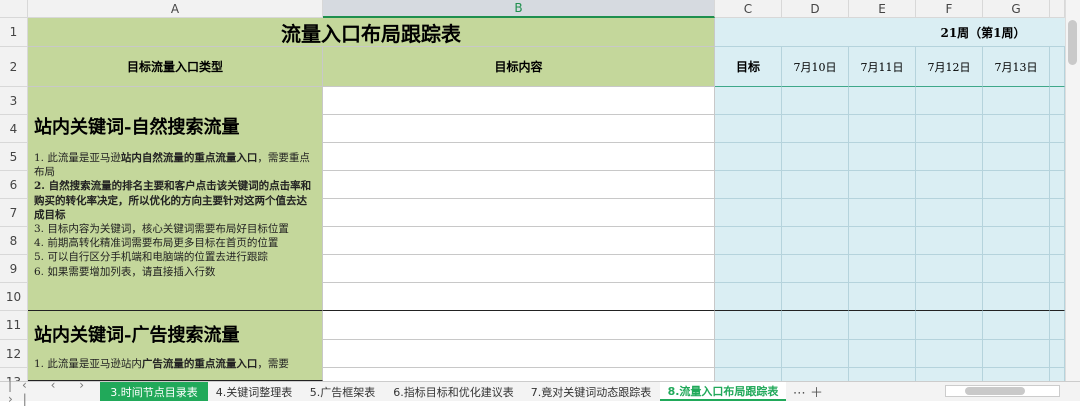  I want to click on row-header: 4, so click(14, 129).